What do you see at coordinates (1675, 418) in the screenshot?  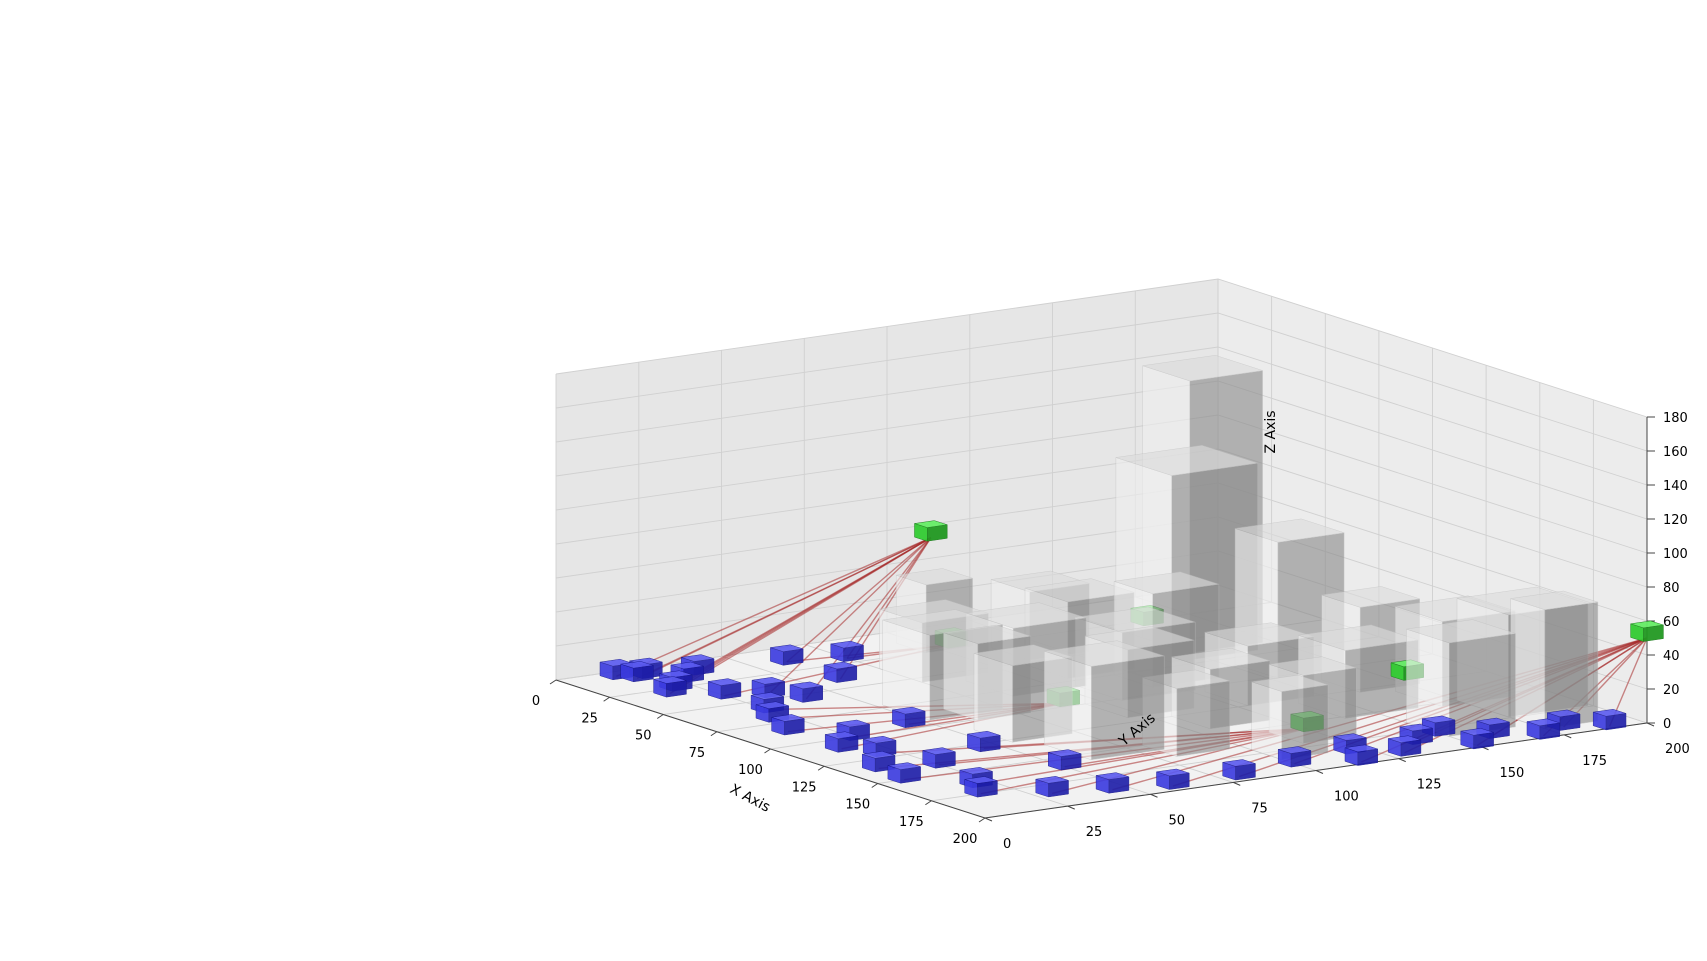 I see `z-tick-label: 180` at bounding box center [1675, 418].